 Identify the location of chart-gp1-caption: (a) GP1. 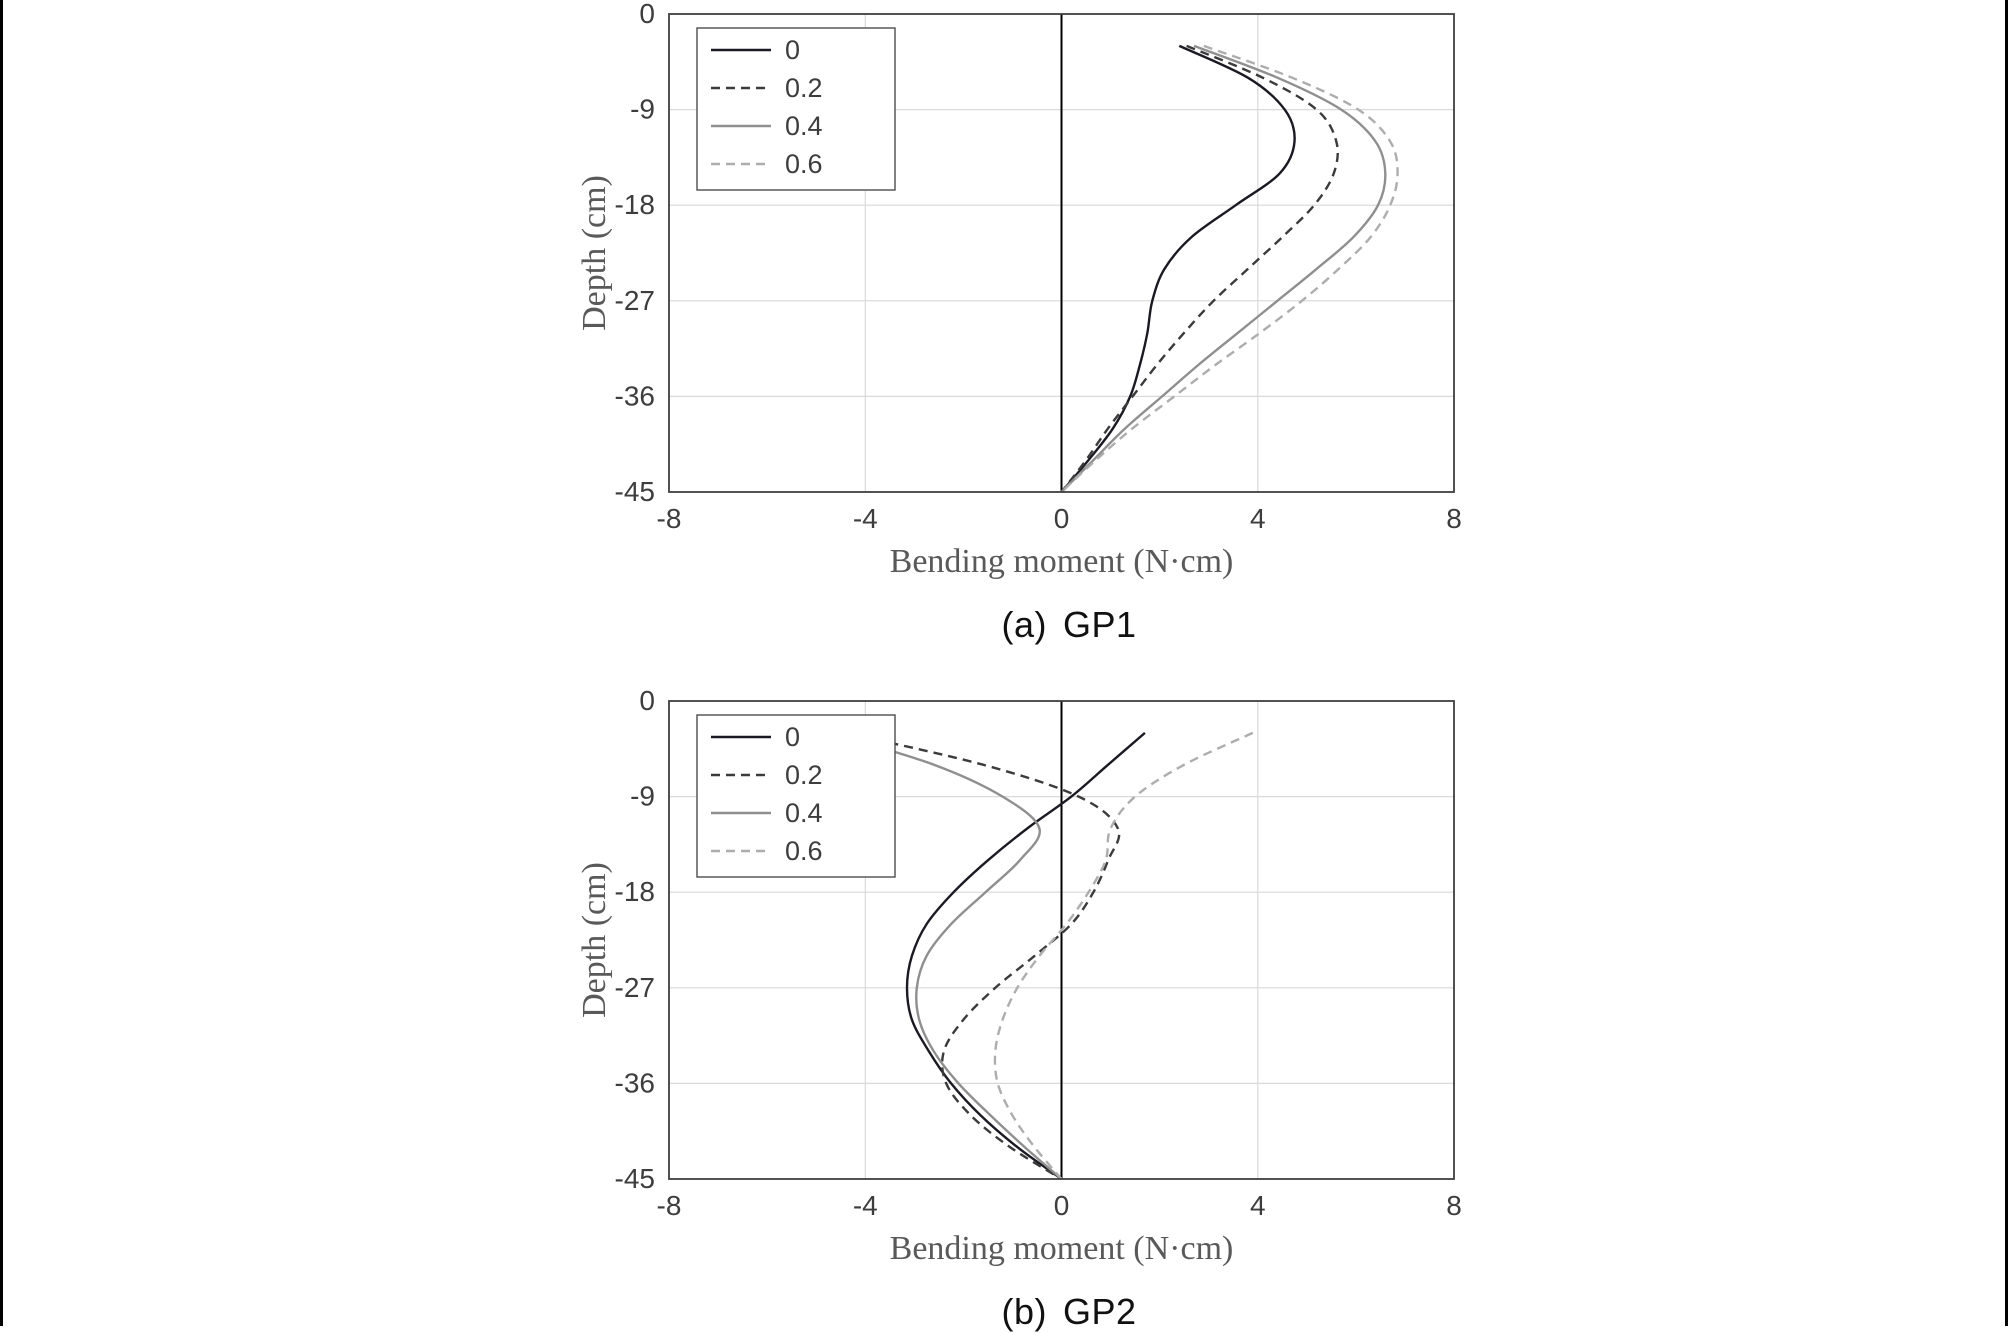
(1069, 625).